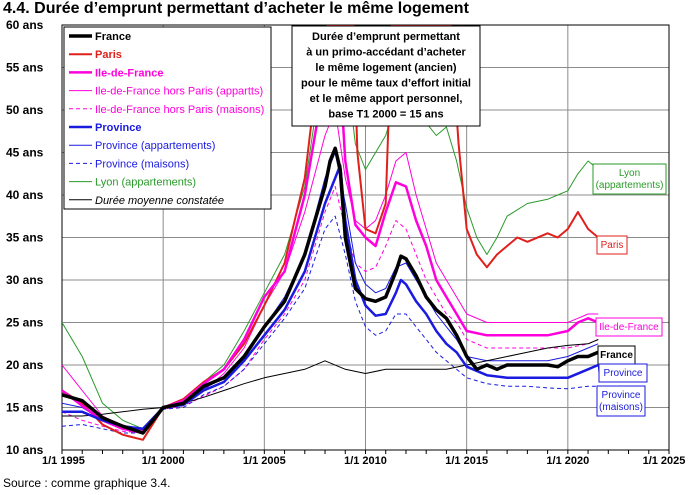  Describe the element at coordinates (567, 461) in the screenshot. I see `x-tick-label: 1/1 2020` at that location.